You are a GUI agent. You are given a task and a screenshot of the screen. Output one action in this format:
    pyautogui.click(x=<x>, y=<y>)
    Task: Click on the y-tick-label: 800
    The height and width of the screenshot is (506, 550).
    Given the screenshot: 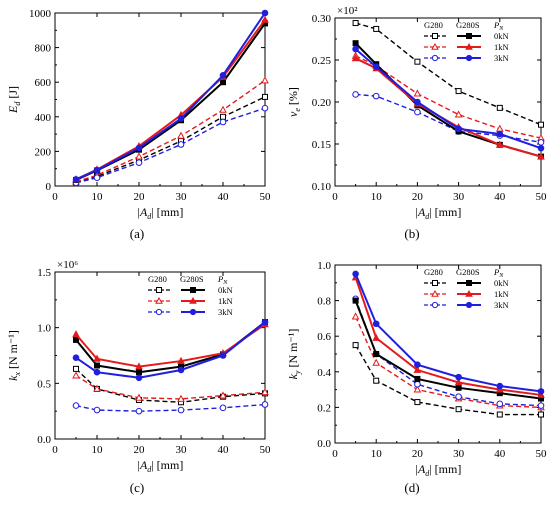 What is the action you would take?
    pyautogui.click(x=43, y=49)
    